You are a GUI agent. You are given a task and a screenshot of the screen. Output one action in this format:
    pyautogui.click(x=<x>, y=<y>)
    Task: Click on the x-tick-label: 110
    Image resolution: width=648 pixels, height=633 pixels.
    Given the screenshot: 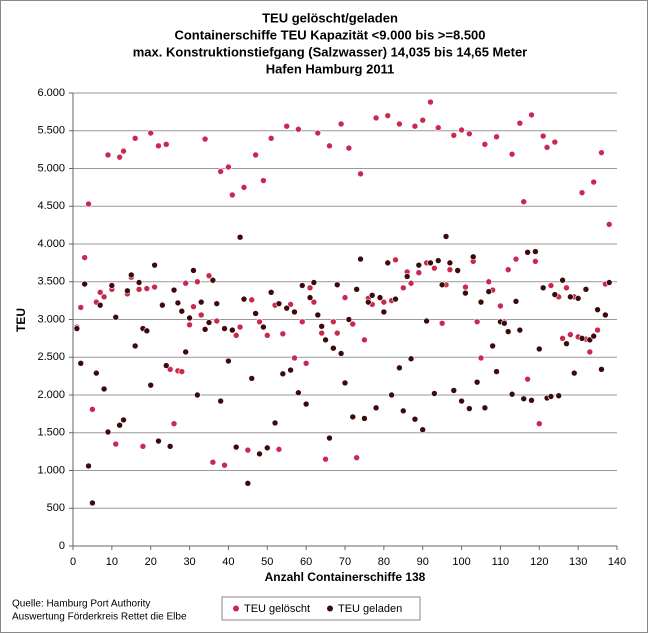 What is the action you would take?
    pyautogui.click(x=501, y=562)
    